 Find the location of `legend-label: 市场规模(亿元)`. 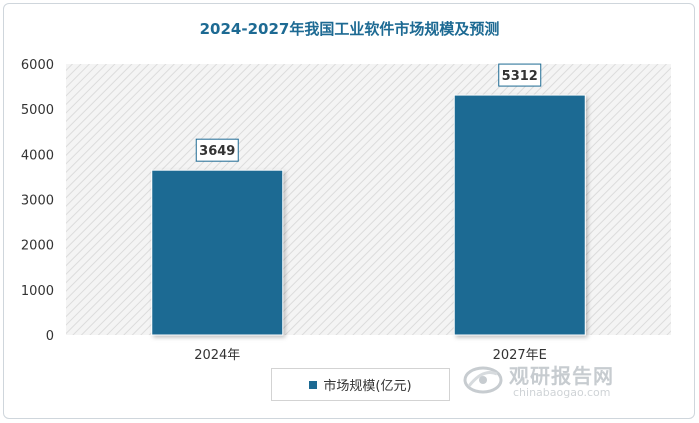

legend-label: 市场规模(亿元) is located at coordinates (367, 386).